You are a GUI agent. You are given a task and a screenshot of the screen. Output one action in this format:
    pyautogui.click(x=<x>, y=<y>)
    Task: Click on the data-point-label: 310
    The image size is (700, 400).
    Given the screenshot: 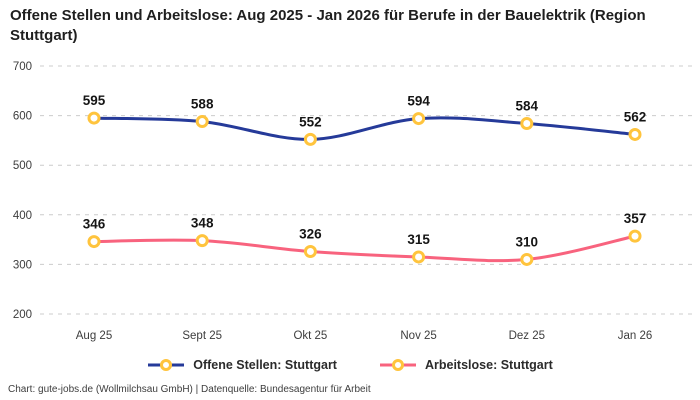 What is the action you would take?
    pyautogui.click(x=527, y=241)
    